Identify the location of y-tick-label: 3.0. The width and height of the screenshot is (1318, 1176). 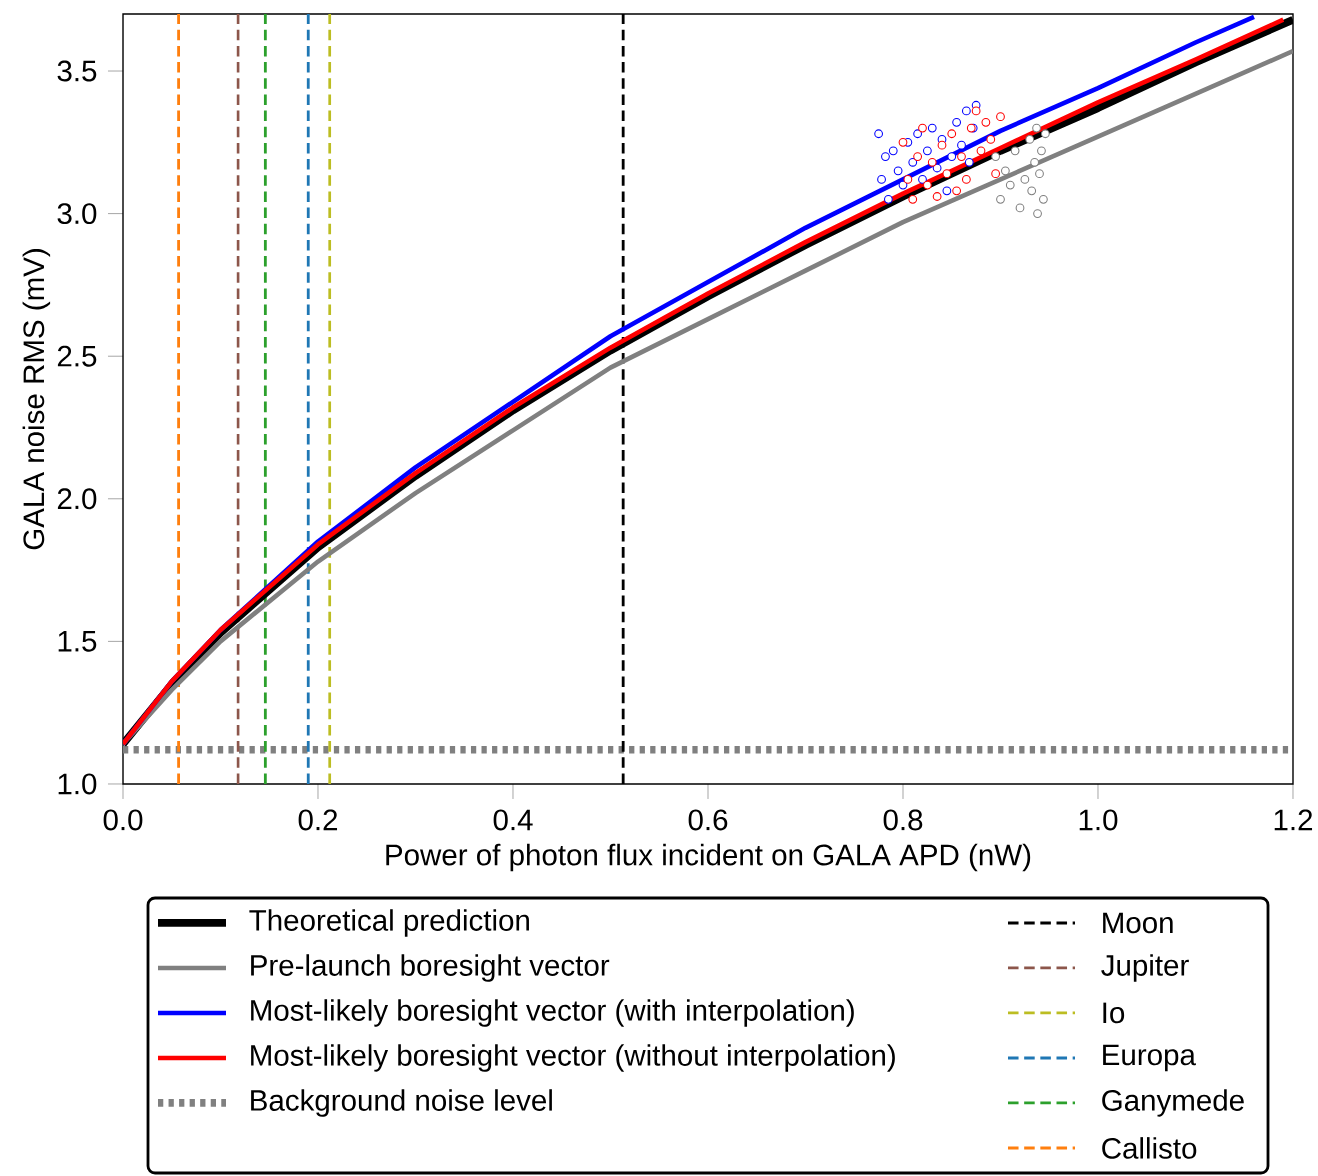
(77, 214).